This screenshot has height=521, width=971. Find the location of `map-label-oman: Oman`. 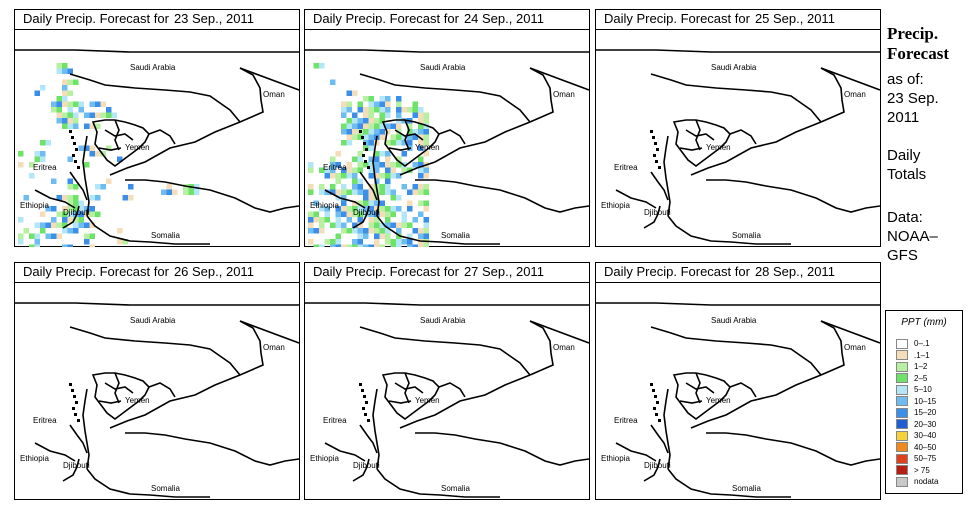

map-label-oman: Oman is located at coordinates (564, 347).